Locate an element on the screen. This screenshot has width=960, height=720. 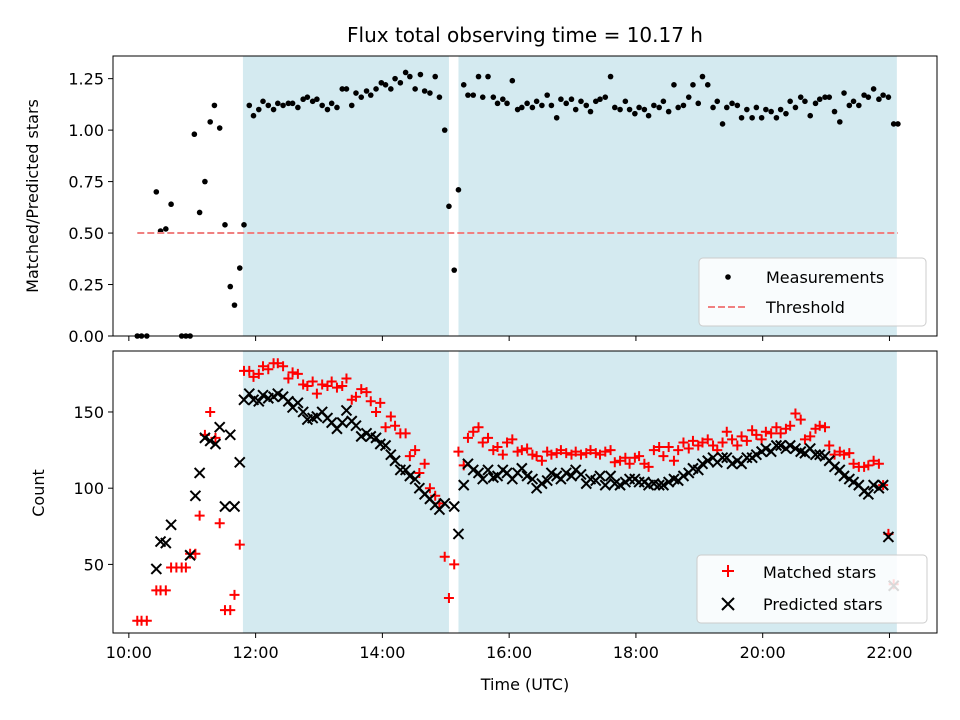
x-tick-label: 18:00 is located at coordinates (636, 652).